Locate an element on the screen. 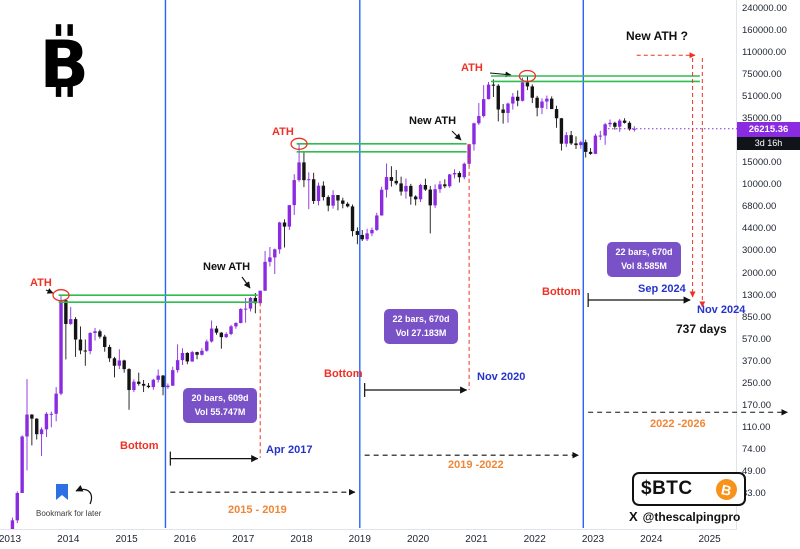 The height and width of the screenshot is (549, 800). price-tick: 49.00 is located at coordinates (754, 471).